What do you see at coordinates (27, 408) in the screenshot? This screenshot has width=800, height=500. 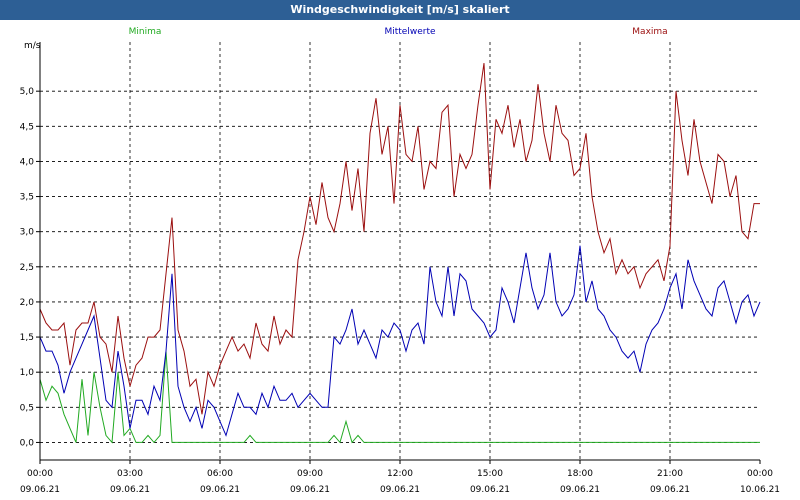 I see `y-tick-label: 0,5` at bounding box center [27, 408].